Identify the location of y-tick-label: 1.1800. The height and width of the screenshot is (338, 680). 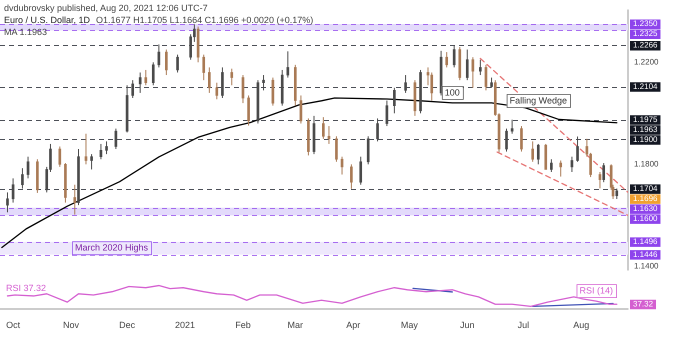
(647, 164).